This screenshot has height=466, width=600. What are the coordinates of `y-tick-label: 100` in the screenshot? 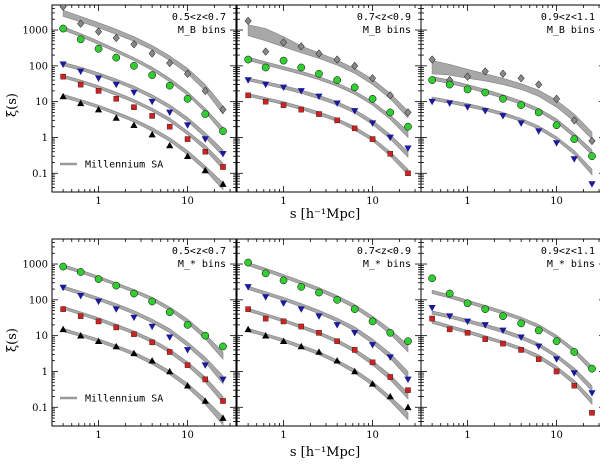 It's located at (38, 300).